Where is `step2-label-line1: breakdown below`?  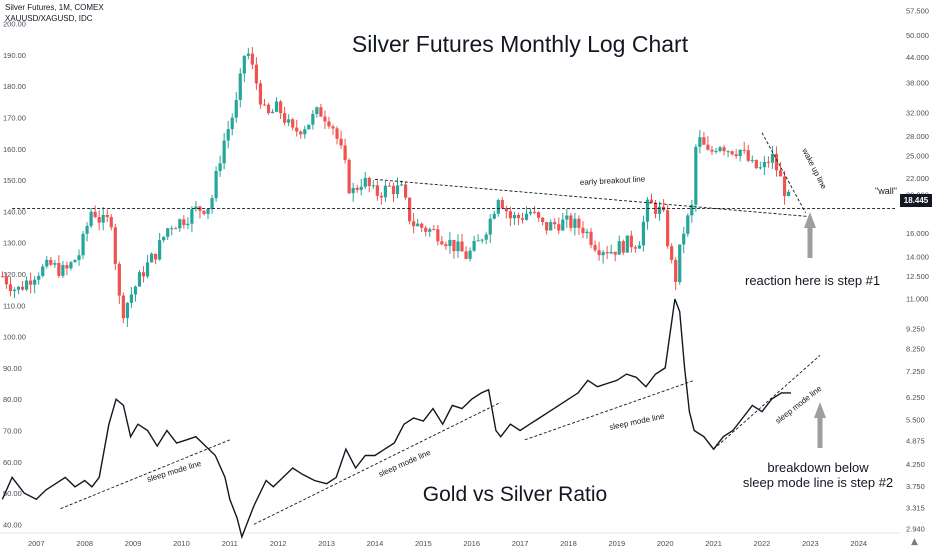
step2-label-line1: breakdown below is located at coordinates (818, 467).